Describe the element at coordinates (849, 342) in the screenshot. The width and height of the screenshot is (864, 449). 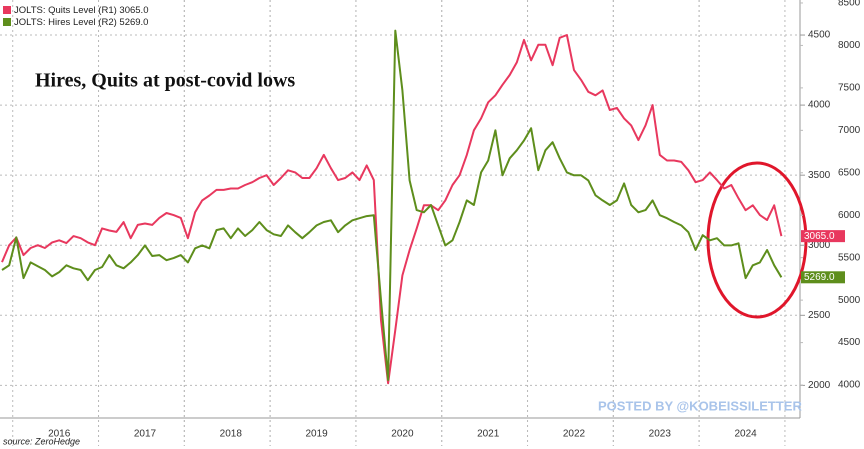
I see `y2-tick-label: 4500` at that location.